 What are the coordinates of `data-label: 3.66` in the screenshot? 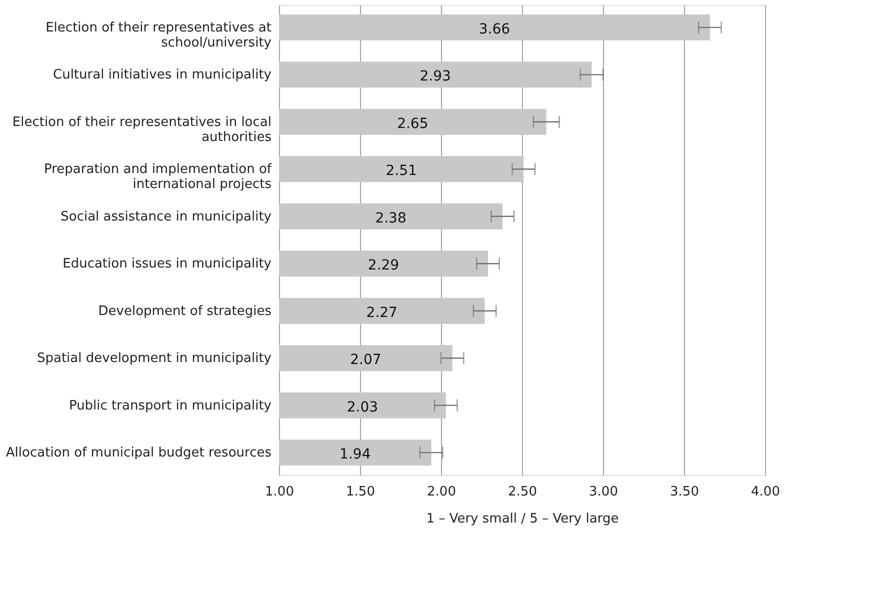 It's located at (494, 29).